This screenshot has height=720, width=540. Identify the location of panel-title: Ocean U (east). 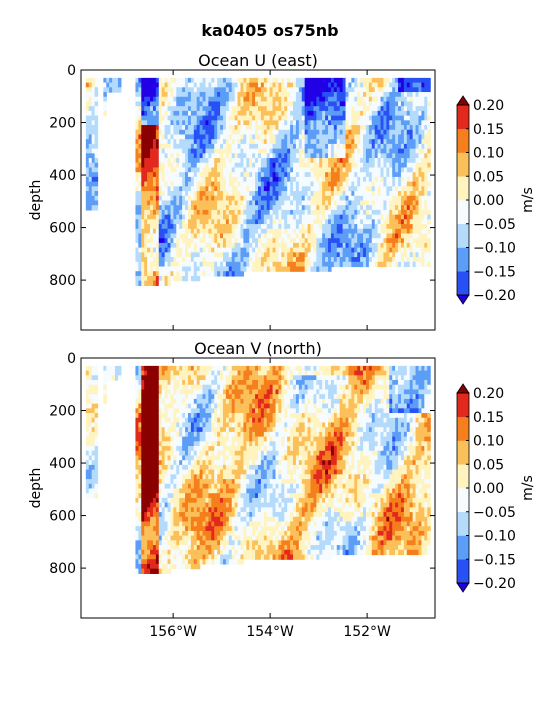
(258, 60).